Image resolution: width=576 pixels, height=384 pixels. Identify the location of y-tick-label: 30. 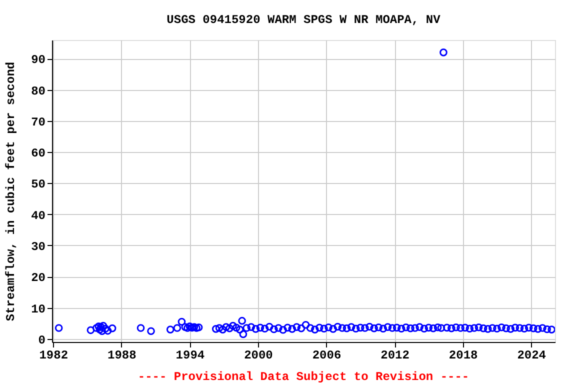
(38, 247).